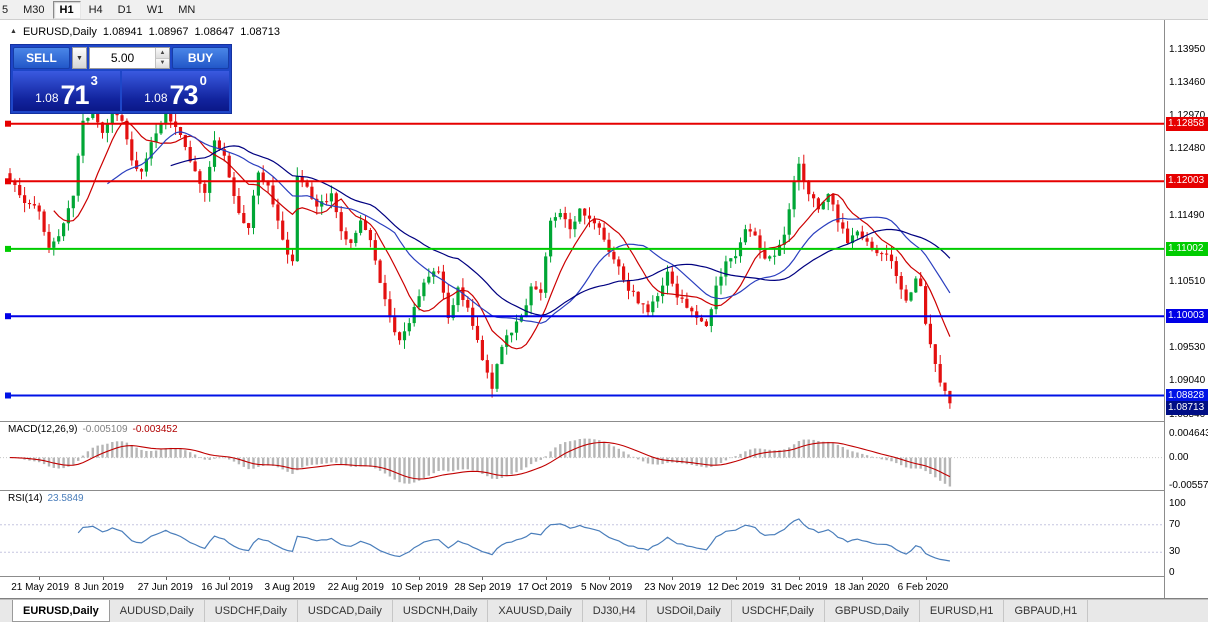  What do you see at coordinates (923, 587) in the screenshot?
I see `date-label: 6 Feb 2020` at bounding box center [923, 587].